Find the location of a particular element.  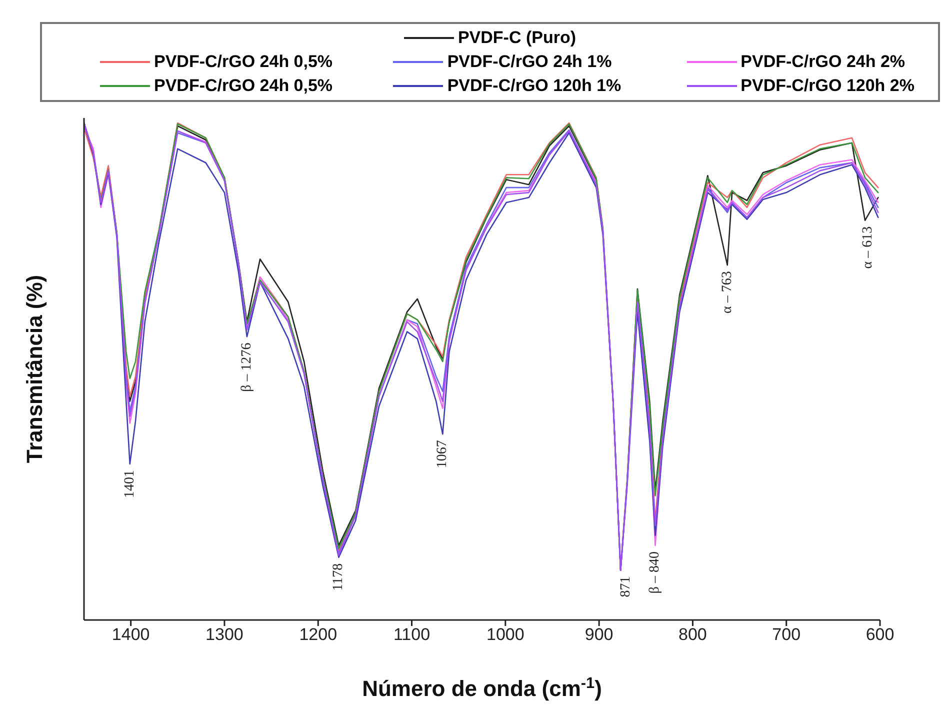

legend-label: PVDF-C (Puro) is located at coordinates (517, 38).